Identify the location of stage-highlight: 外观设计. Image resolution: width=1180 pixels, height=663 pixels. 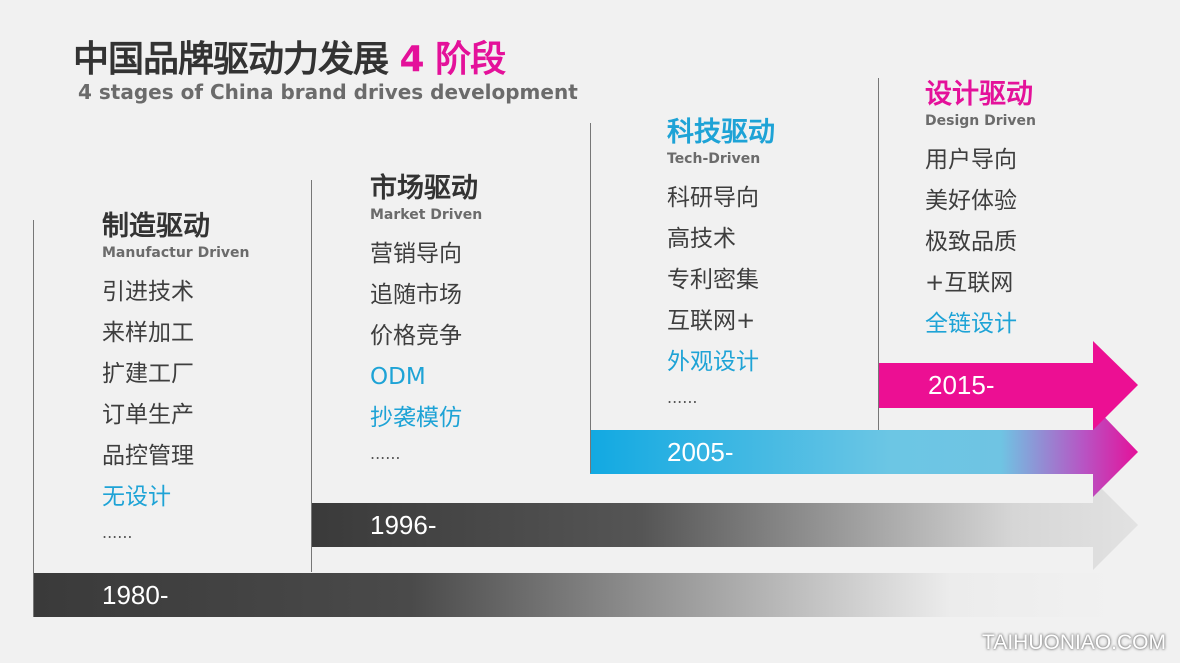
(713, 362).